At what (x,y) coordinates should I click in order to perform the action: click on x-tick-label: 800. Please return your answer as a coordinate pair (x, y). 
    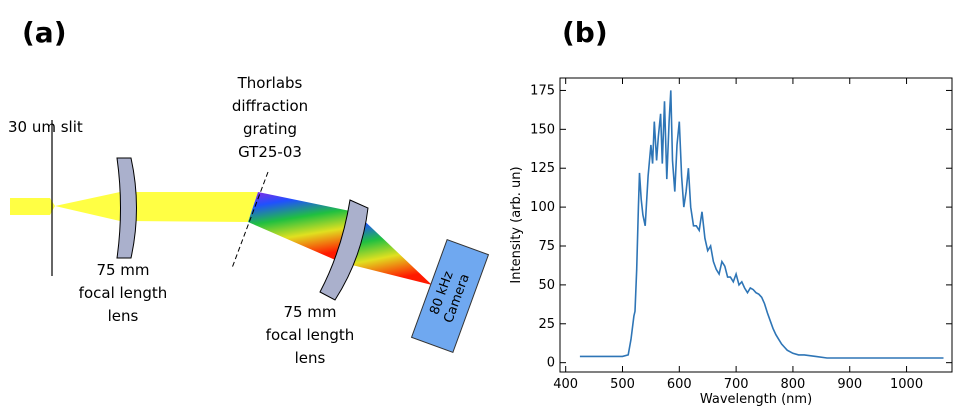
    Looking at the image, I should click on (793, 384).